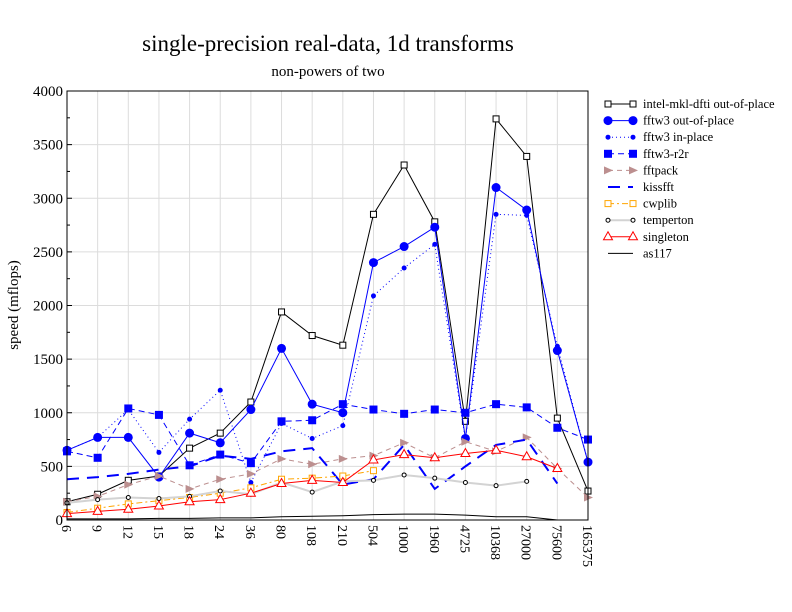 The image size is (792, 612). What do you see at coordinates (646, 154) in the screenshot?
I see `legend-item: fftw3-r2r` at bounding box center [646, 154].